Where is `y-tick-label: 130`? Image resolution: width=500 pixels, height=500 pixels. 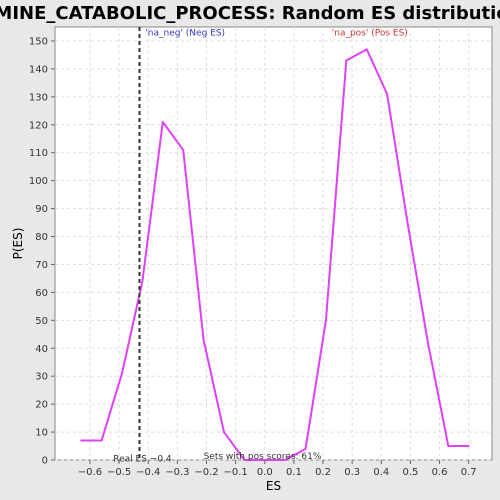
y-tick-label: 130 is located at coordinates (38, 97).